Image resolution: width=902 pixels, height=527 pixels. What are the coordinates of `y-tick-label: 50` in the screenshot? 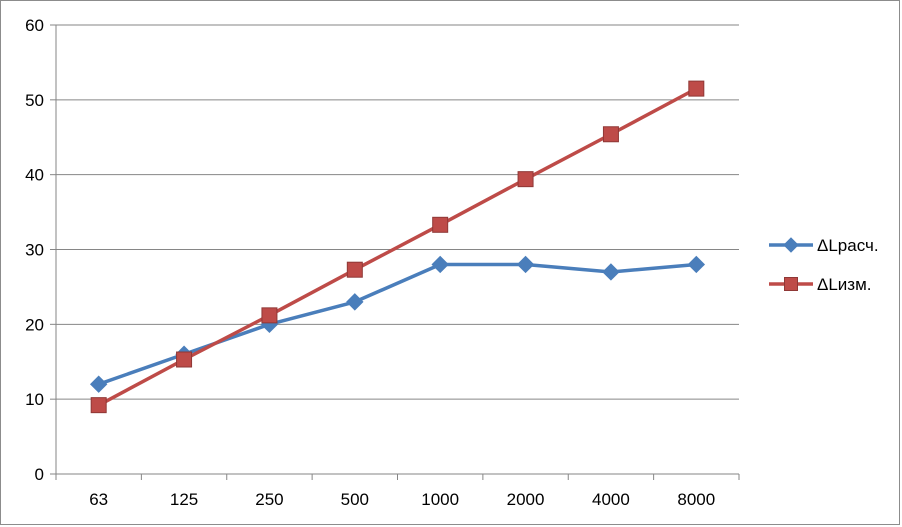 It's located at (34, 100).